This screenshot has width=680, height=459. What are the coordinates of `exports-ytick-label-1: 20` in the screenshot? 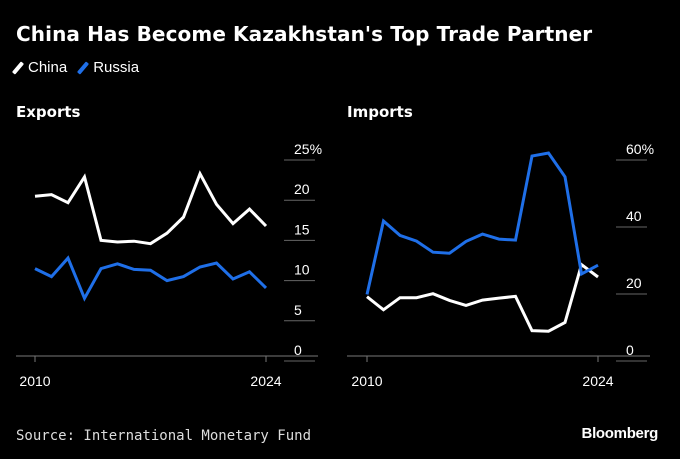 It's located at (302, 189).